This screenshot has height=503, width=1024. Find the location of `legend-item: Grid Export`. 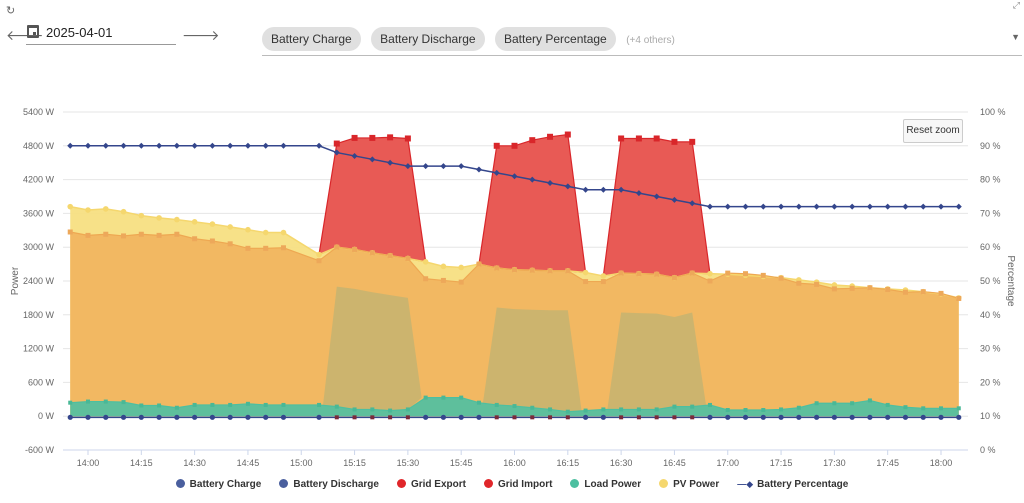

legend-item: Grid Export is located at coordinates (431, 484).